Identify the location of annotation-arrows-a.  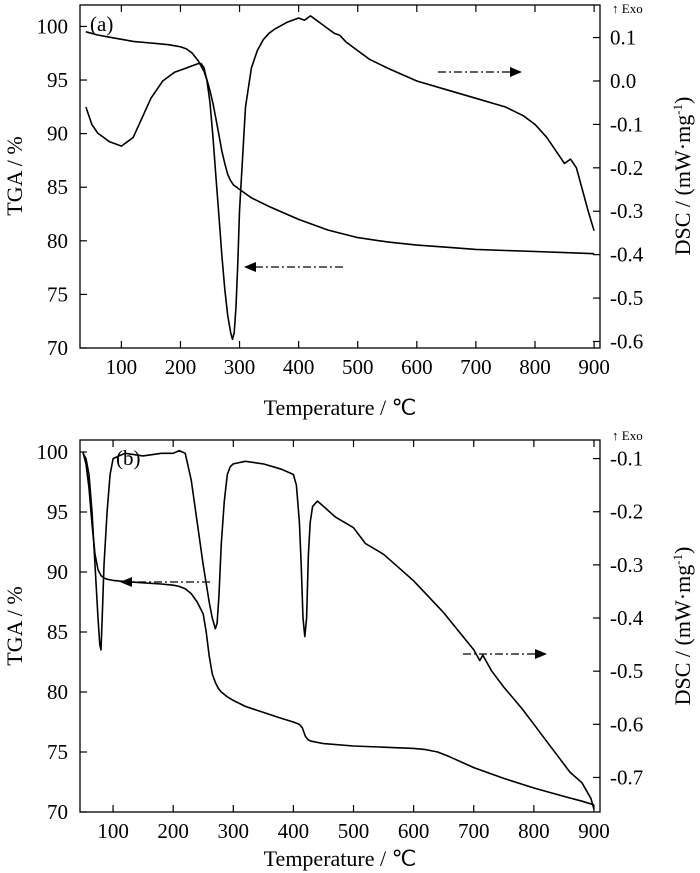
(383, 169).